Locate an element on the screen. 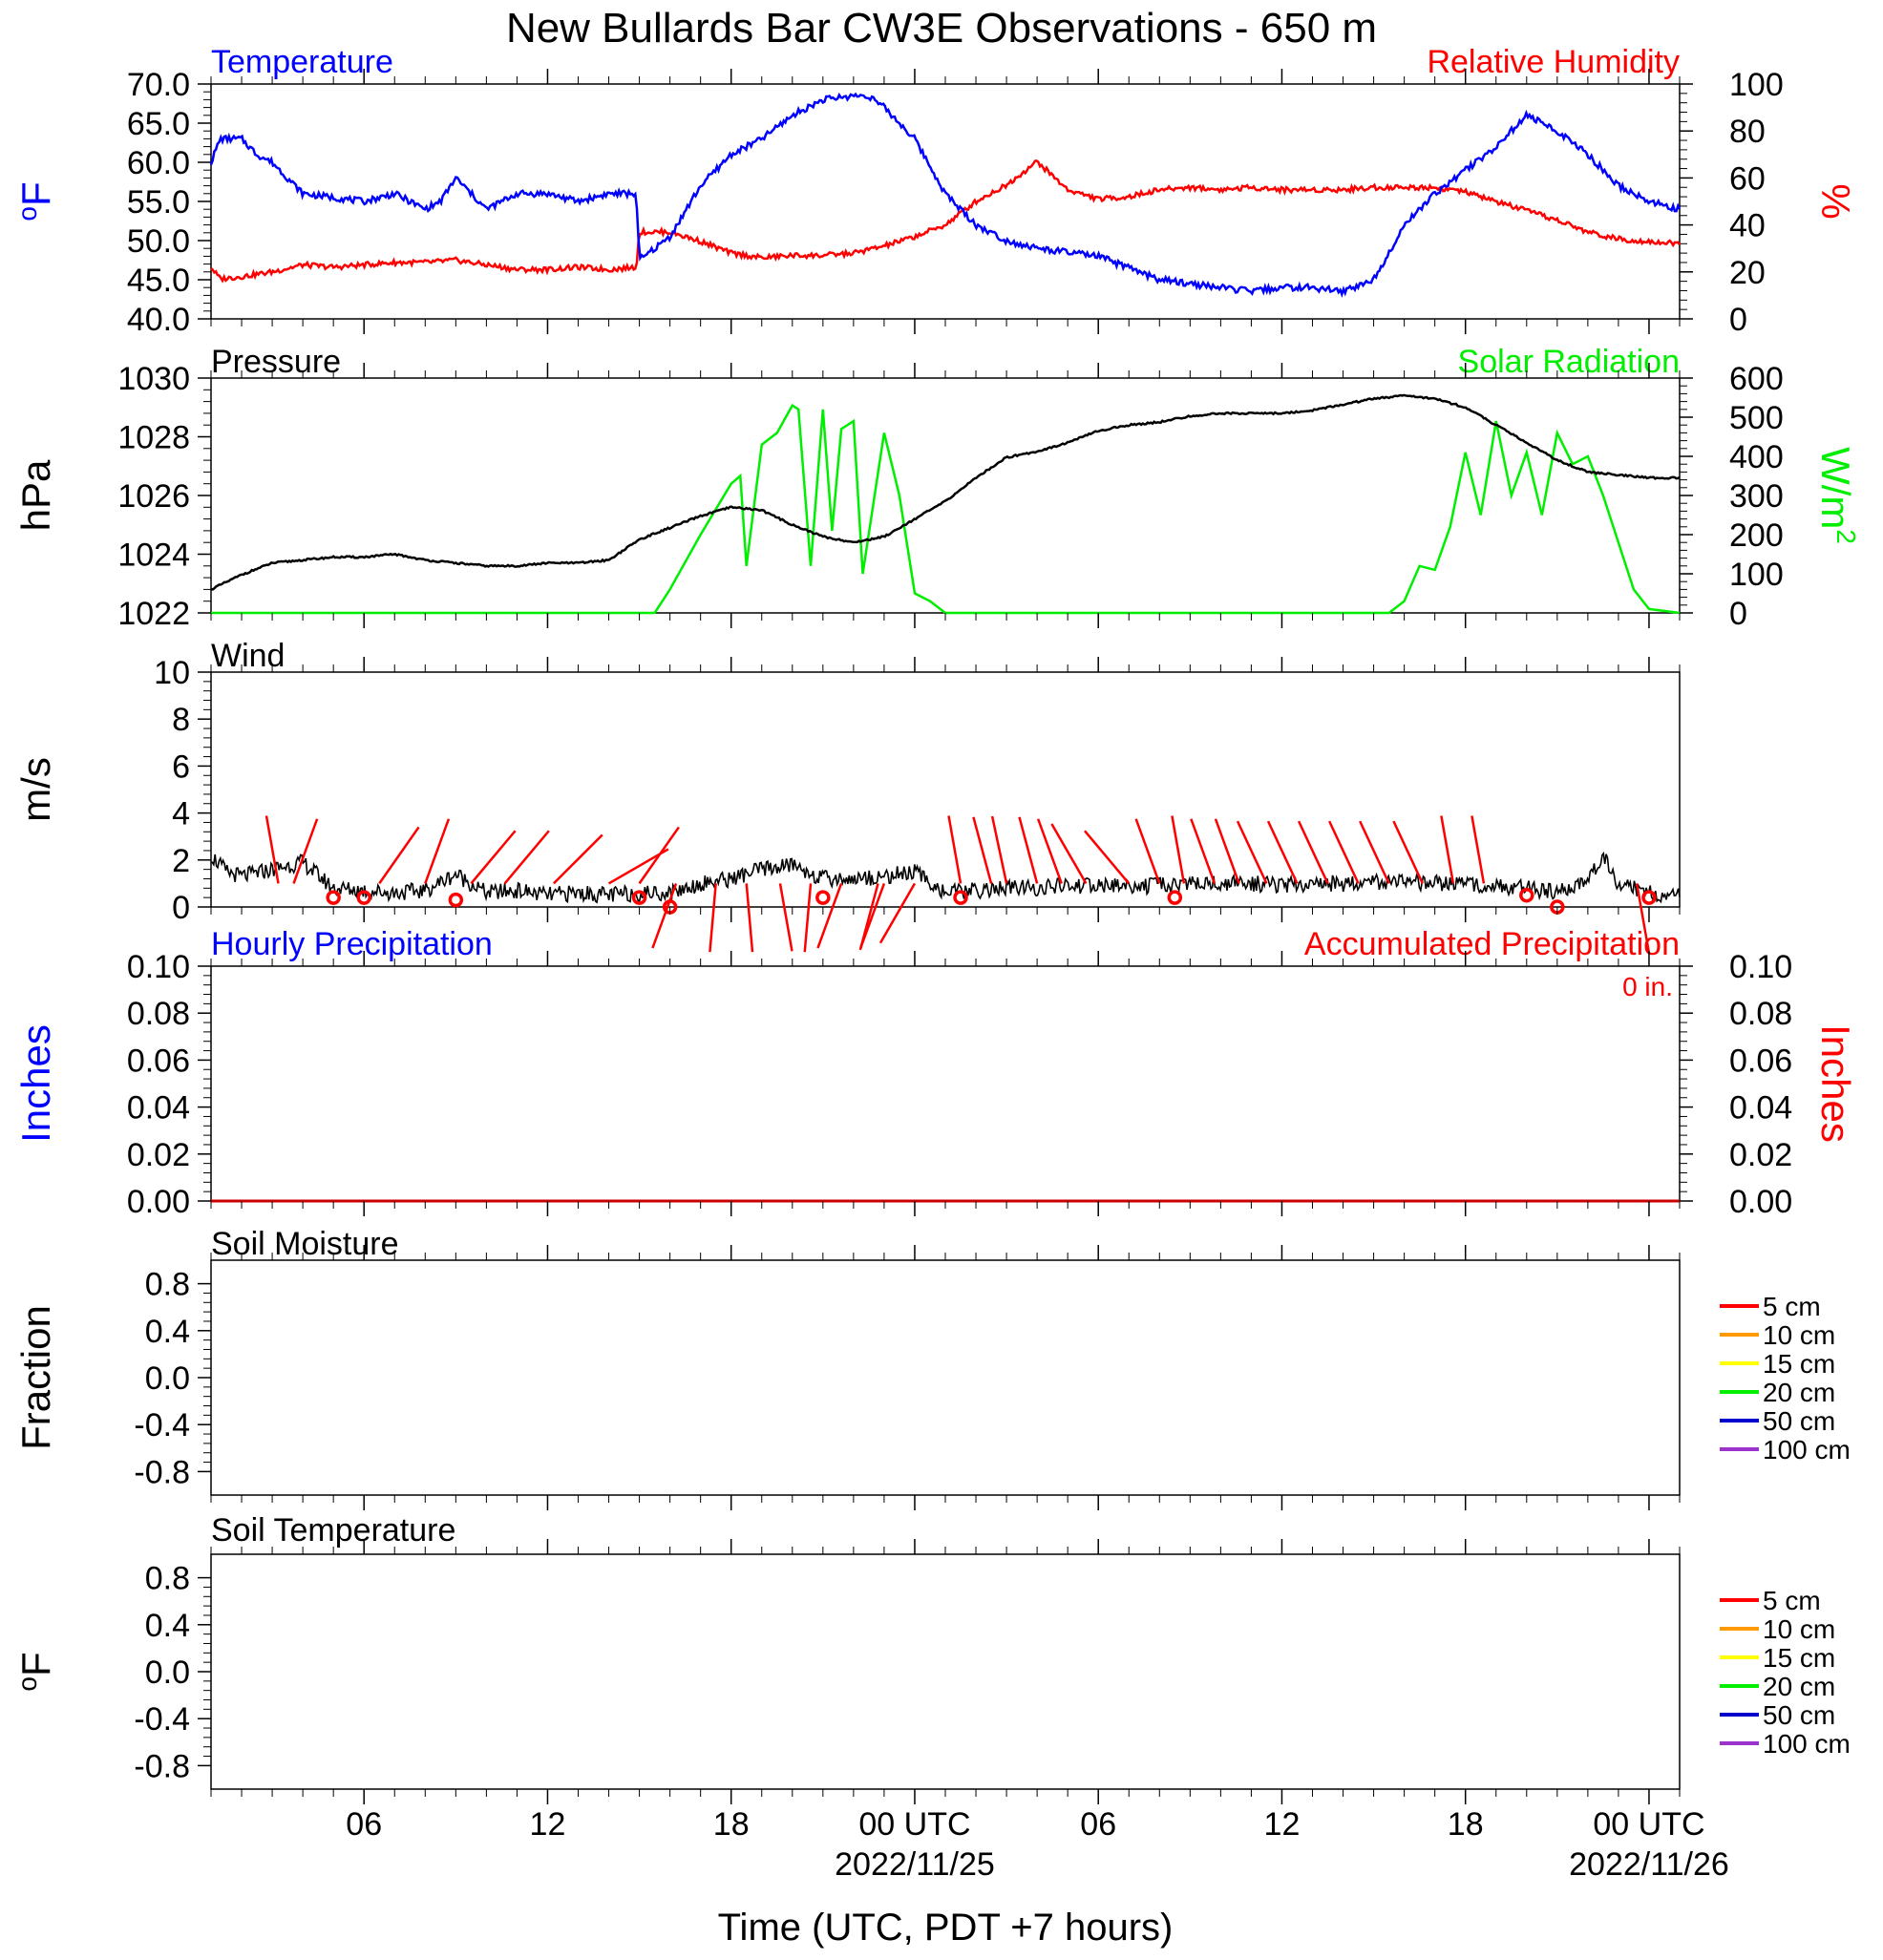 Image resolution: width=1883 pixels, height=1960 pixels. y-tick-label: 0.06 is located at coordinates (1760, 1061).